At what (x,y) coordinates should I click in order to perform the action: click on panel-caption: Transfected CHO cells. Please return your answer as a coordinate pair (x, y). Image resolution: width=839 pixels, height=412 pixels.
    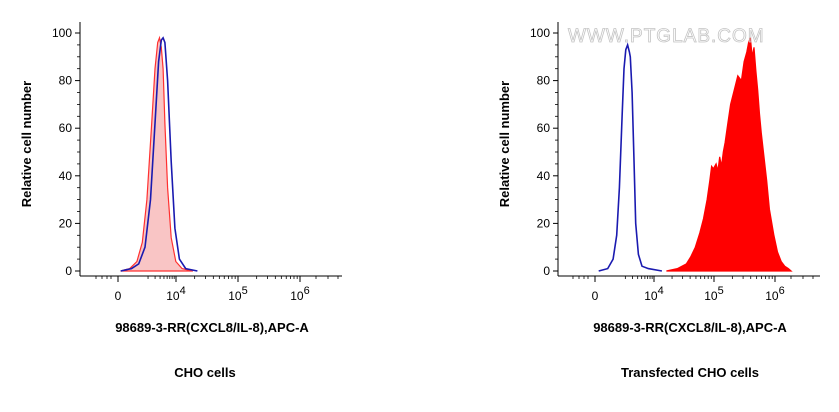
    Looking at the image, I should click on (690, 372).